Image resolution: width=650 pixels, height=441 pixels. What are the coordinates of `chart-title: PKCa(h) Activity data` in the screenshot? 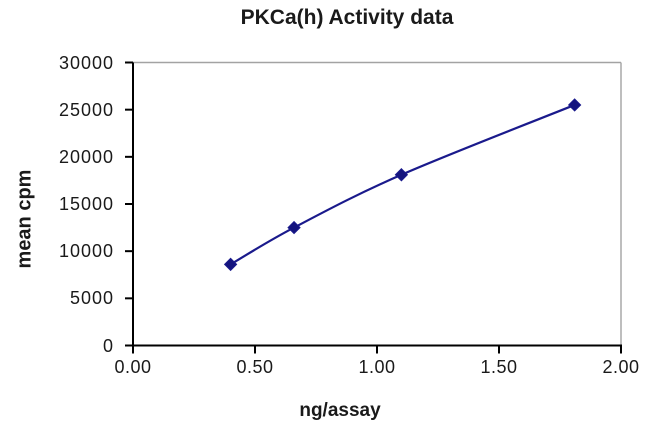 It's located at (347, 17).